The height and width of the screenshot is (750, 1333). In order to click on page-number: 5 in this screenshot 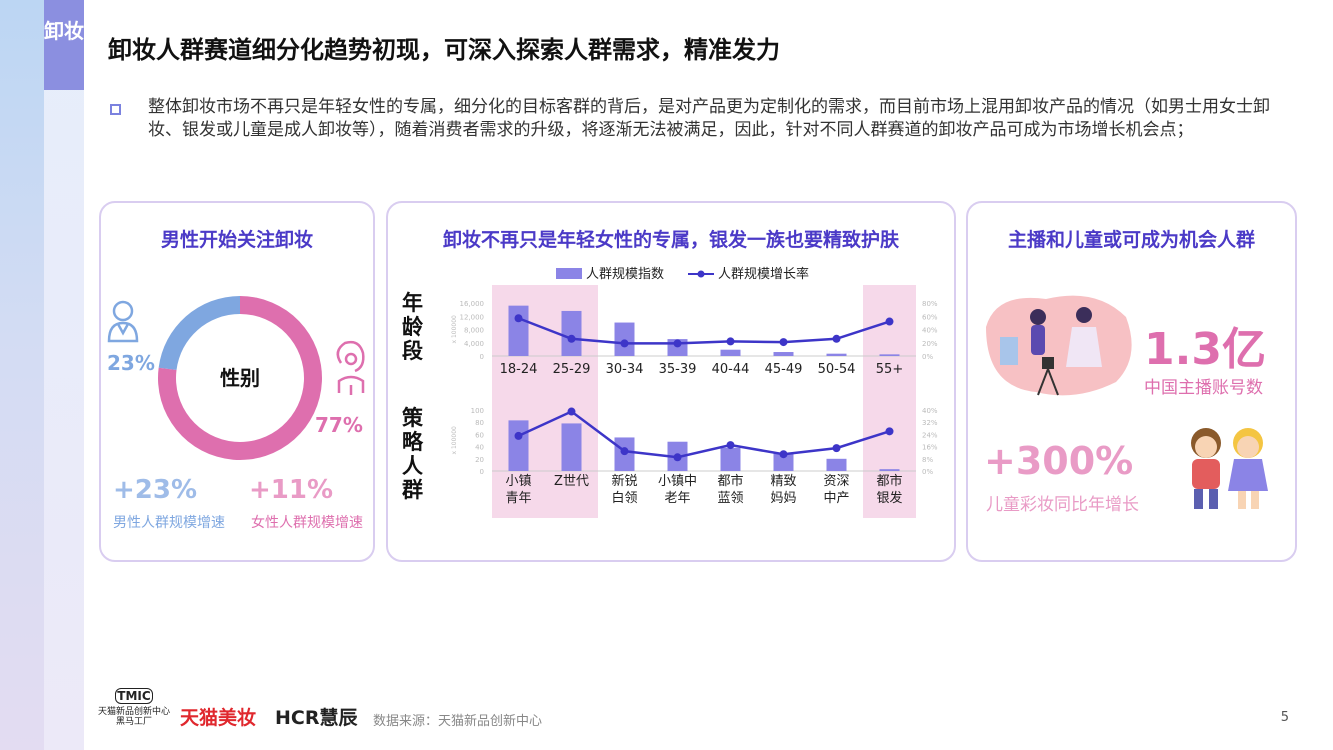, I will do `click(1284, 717)`.